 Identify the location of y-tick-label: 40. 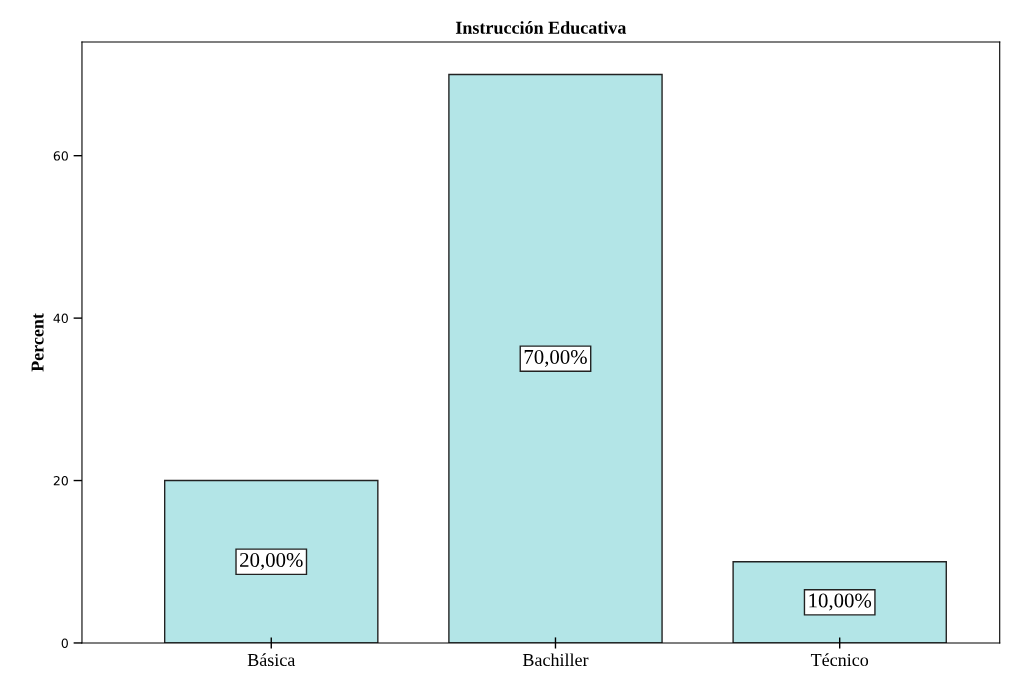
(60, 318).